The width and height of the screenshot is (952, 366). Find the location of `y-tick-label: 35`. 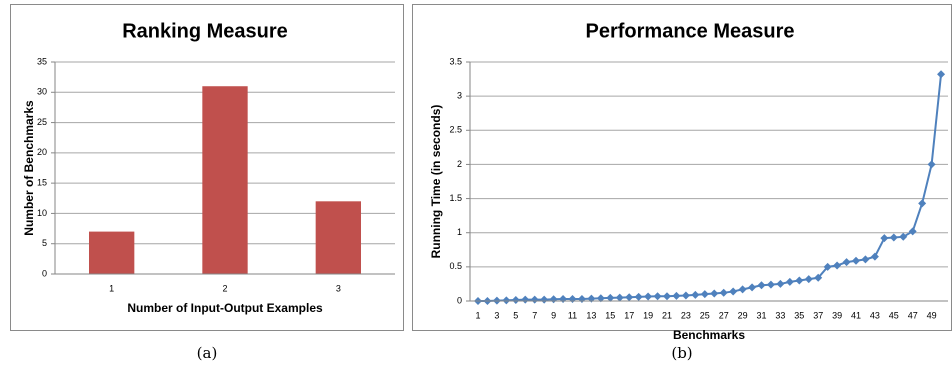

y-tick-label: 35 is located at coordinates (42, 61).